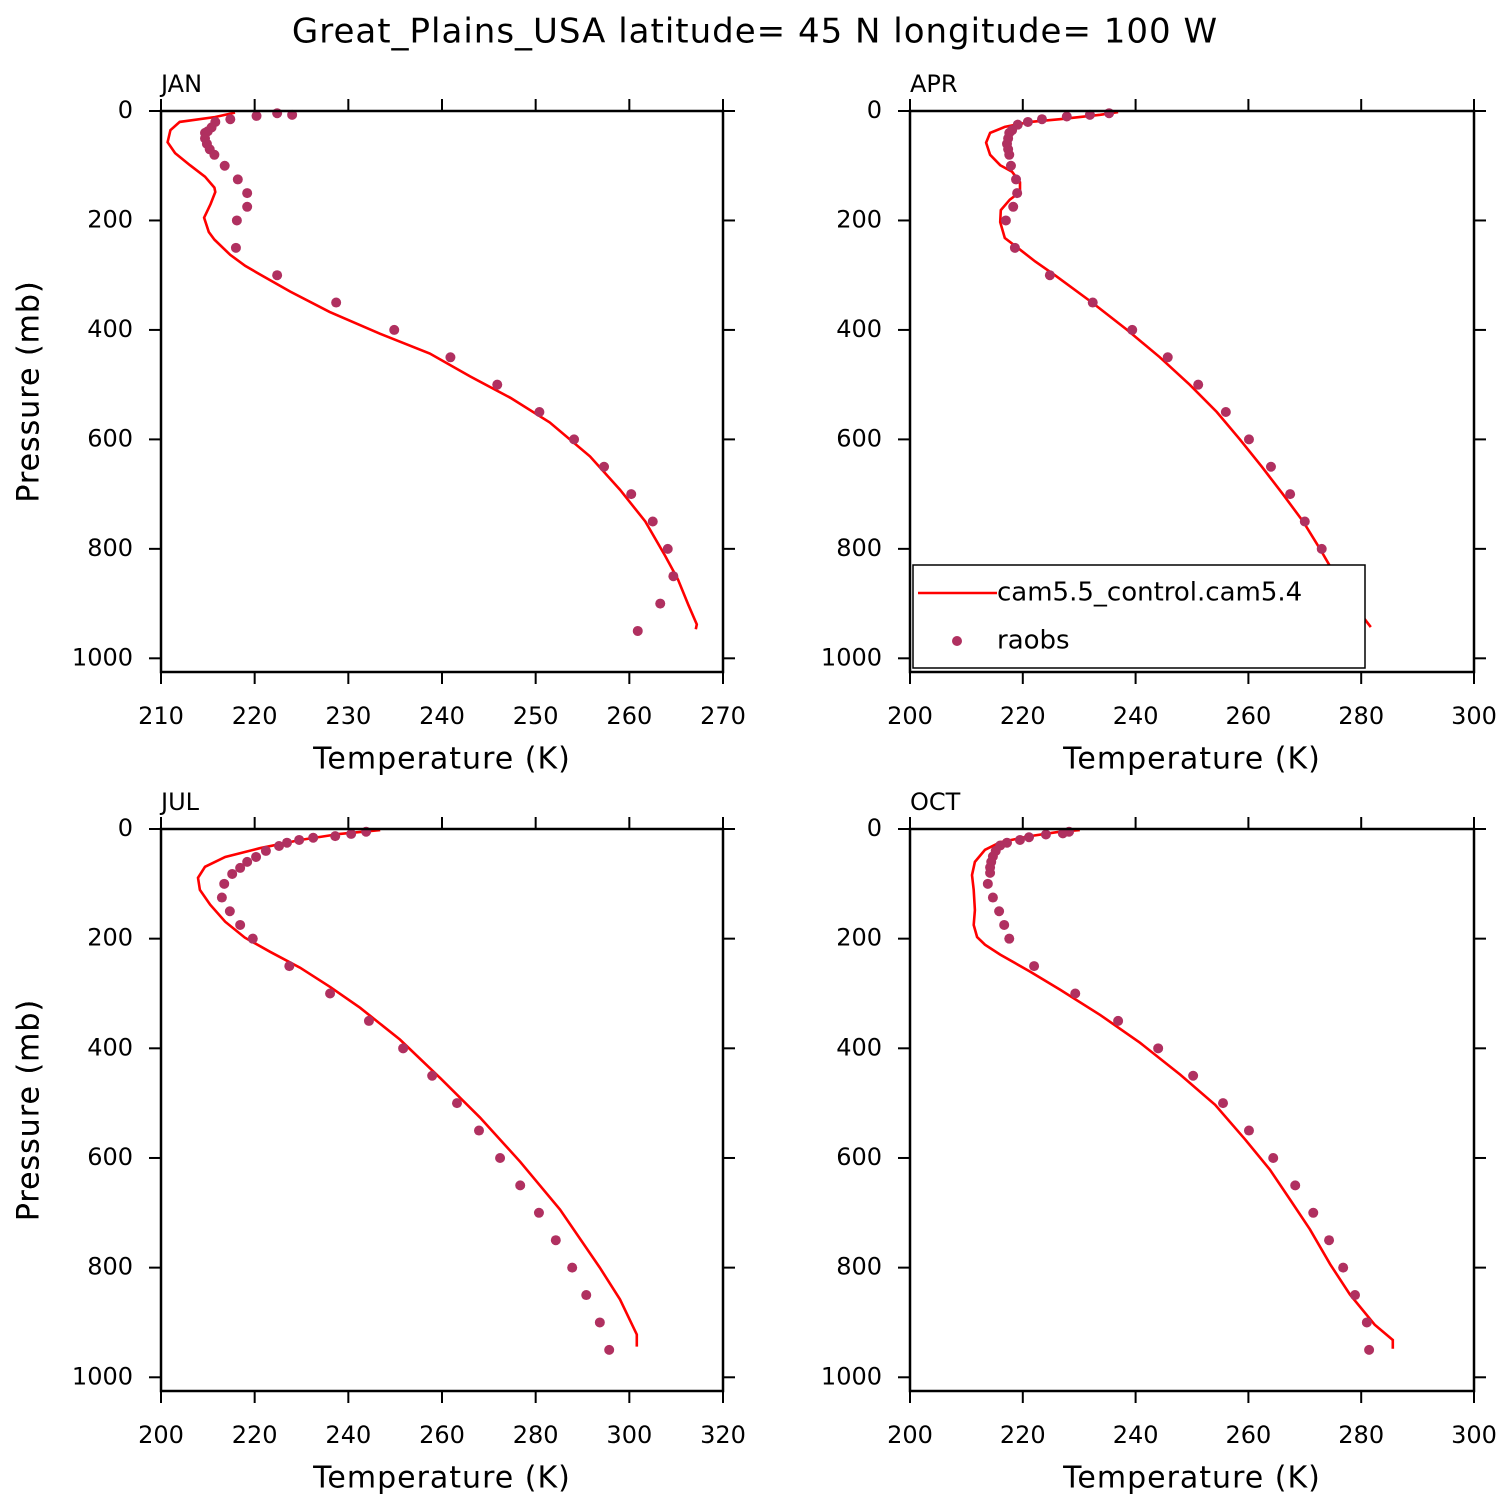 The height and width of the screenshot is (1510, 1510). I want to click on x-tick-label: 220, so click(255, 716).